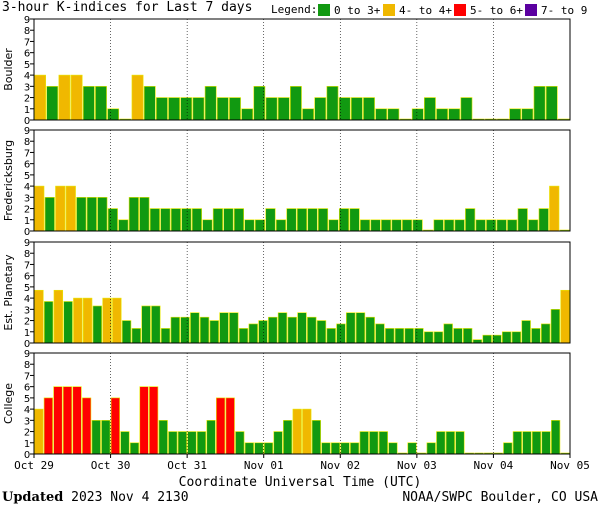 The image size is (600, 510). Describe the element at coordinates (389, 10) in the screenshot. I see `legend-swatch-active` at that location.